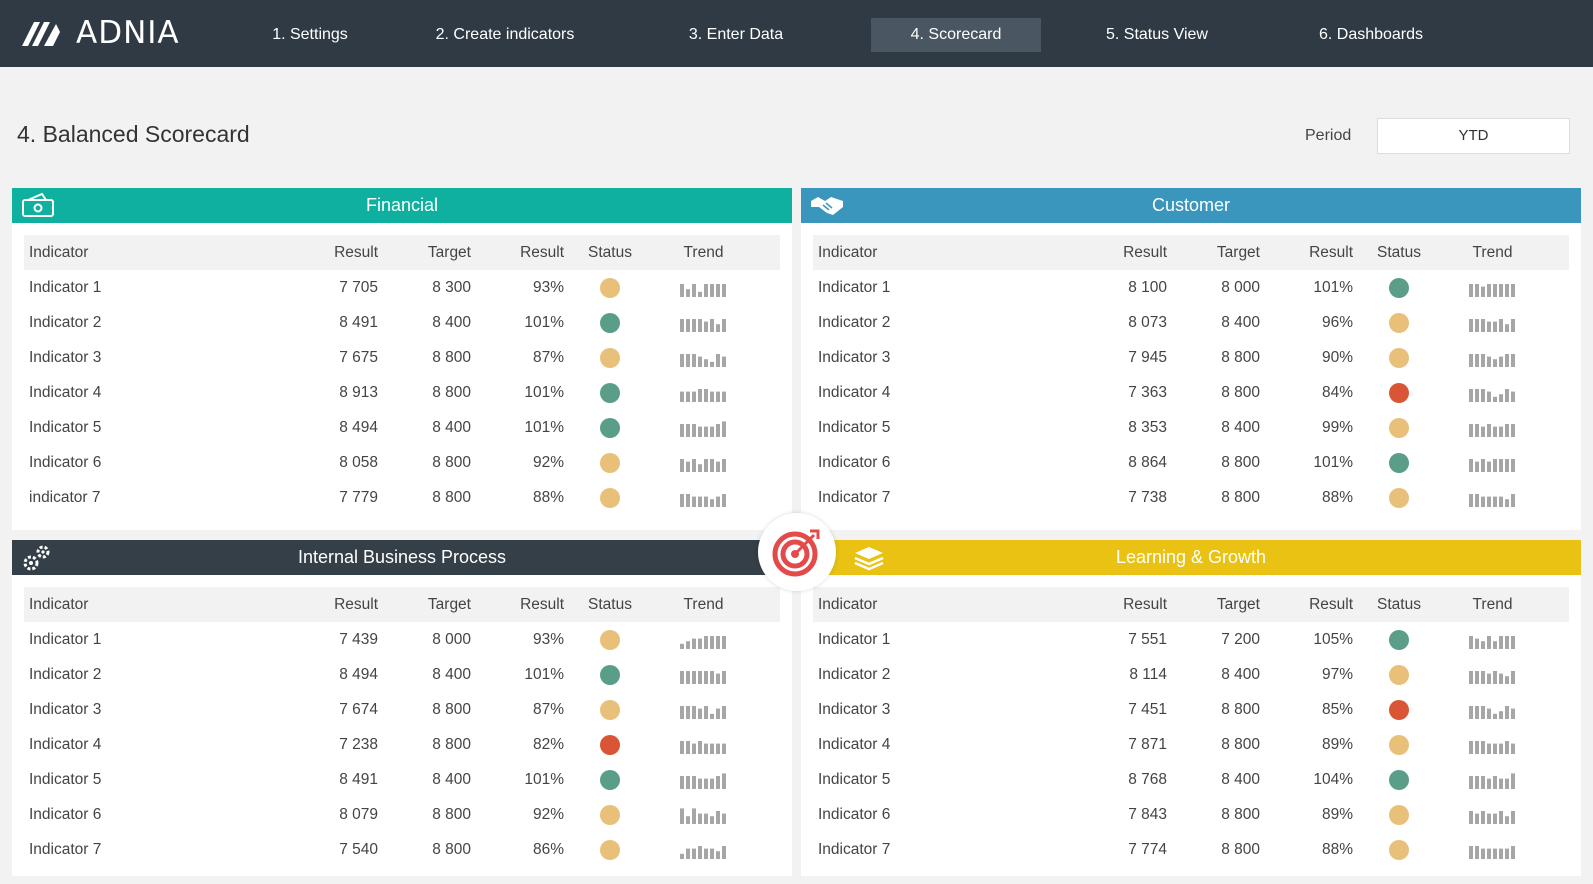 This screenshot has height=884, width=1593. Describe the element at coordinates (1147, 744) in the screenshot. I see `result-value: 7 871` at that location.